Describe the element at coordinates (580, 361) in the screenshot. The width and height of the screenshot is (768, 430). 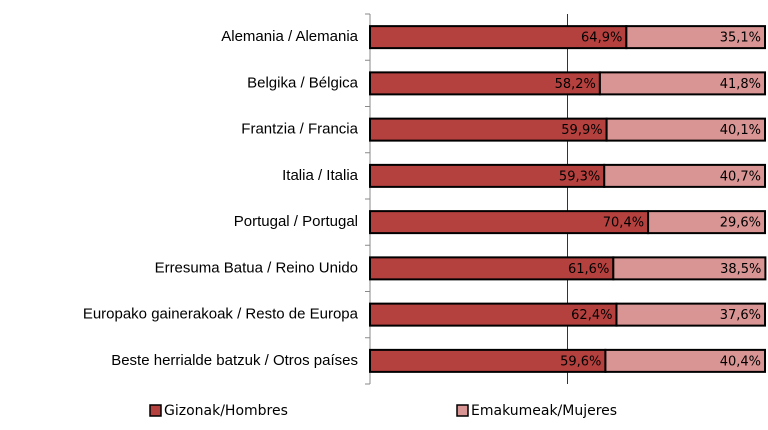
I see `data-label: 59,6%` at that location.